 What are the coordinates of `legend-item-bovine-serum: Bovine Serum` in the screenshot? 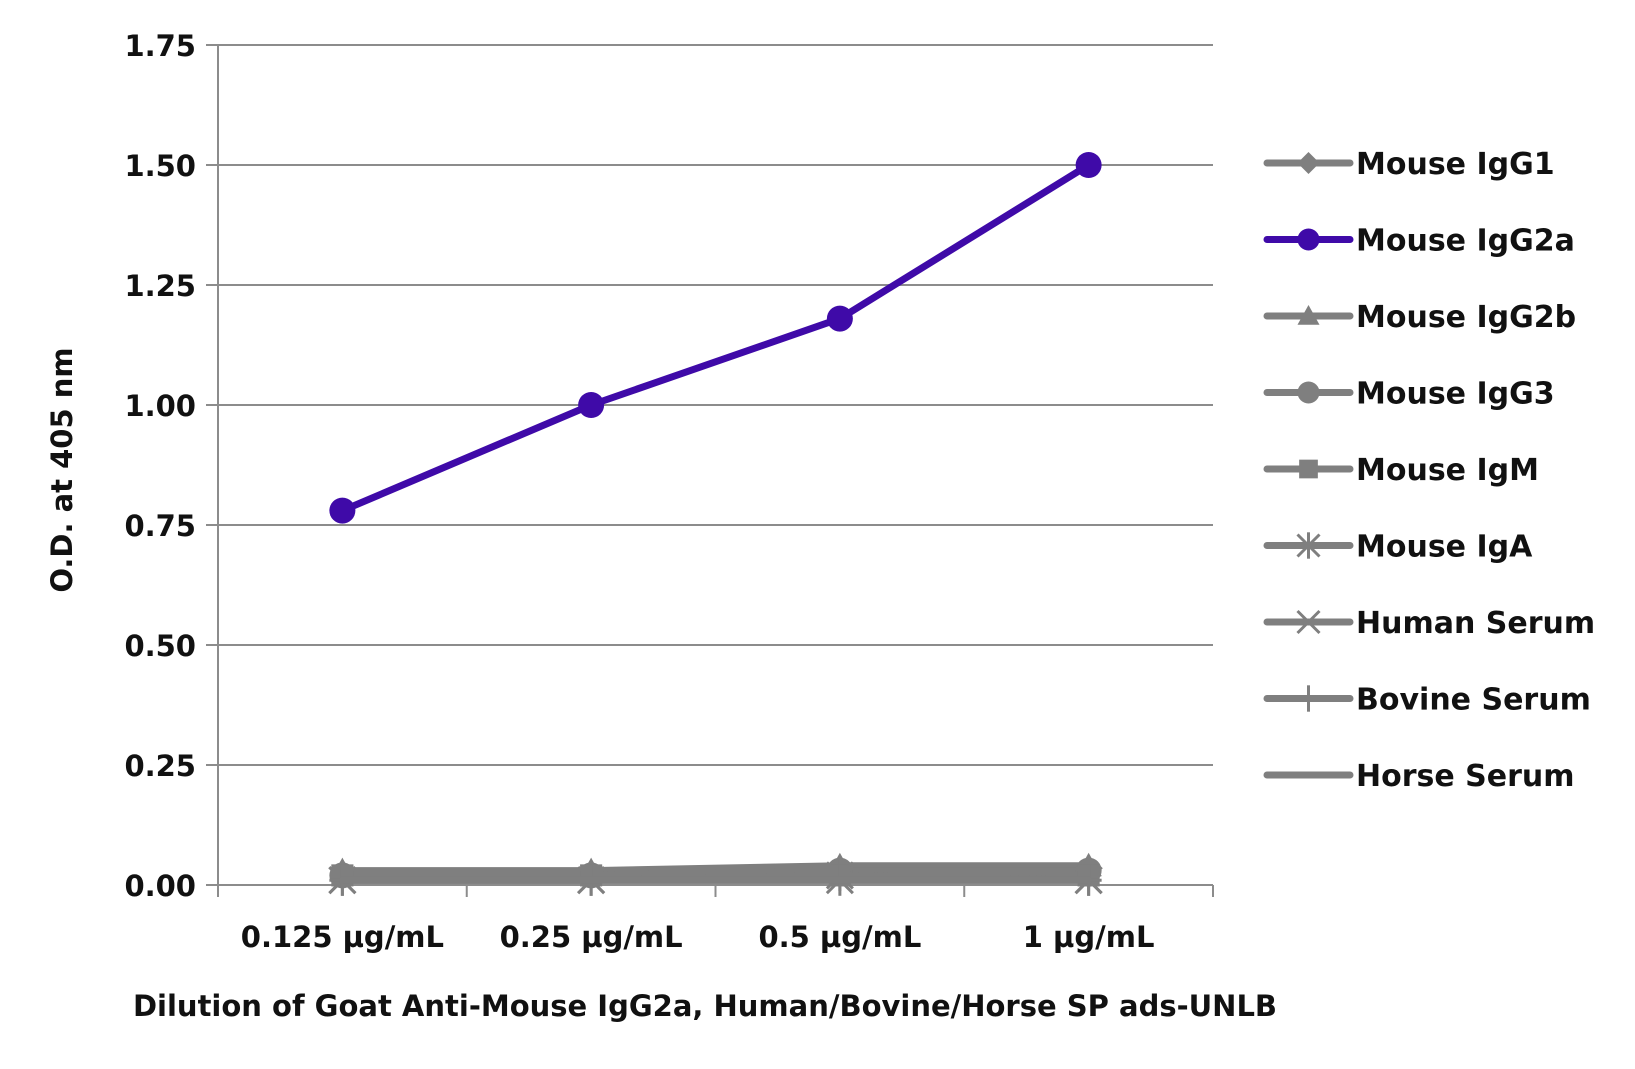 It's located at (1427, 700).